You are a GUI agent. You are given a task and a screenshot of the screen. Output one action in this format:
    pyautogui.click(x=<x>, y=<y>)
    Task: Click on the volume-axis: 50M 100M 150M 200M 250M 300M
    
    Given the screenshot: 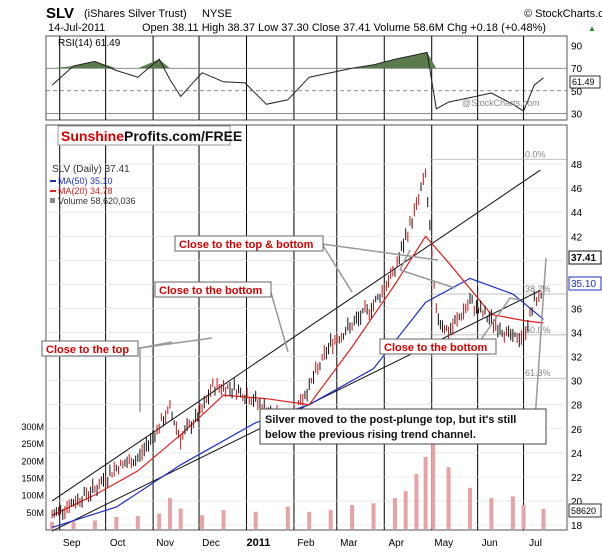 What is the action you would take?
    pyautogui.click(x=32, y=470)
    